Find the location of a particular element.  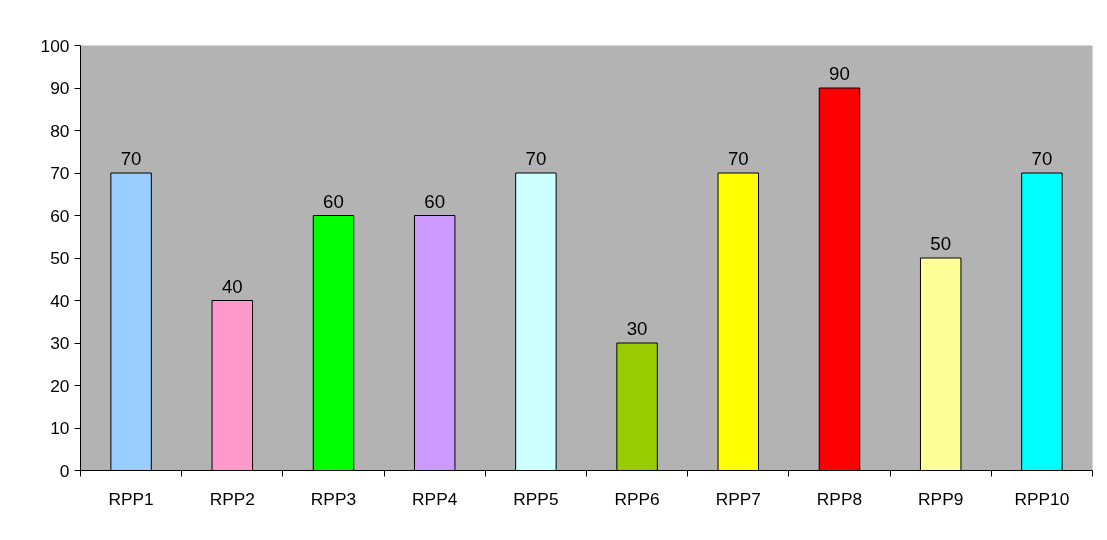

y-tick-label: 70 is located at coordinates (60, 173).